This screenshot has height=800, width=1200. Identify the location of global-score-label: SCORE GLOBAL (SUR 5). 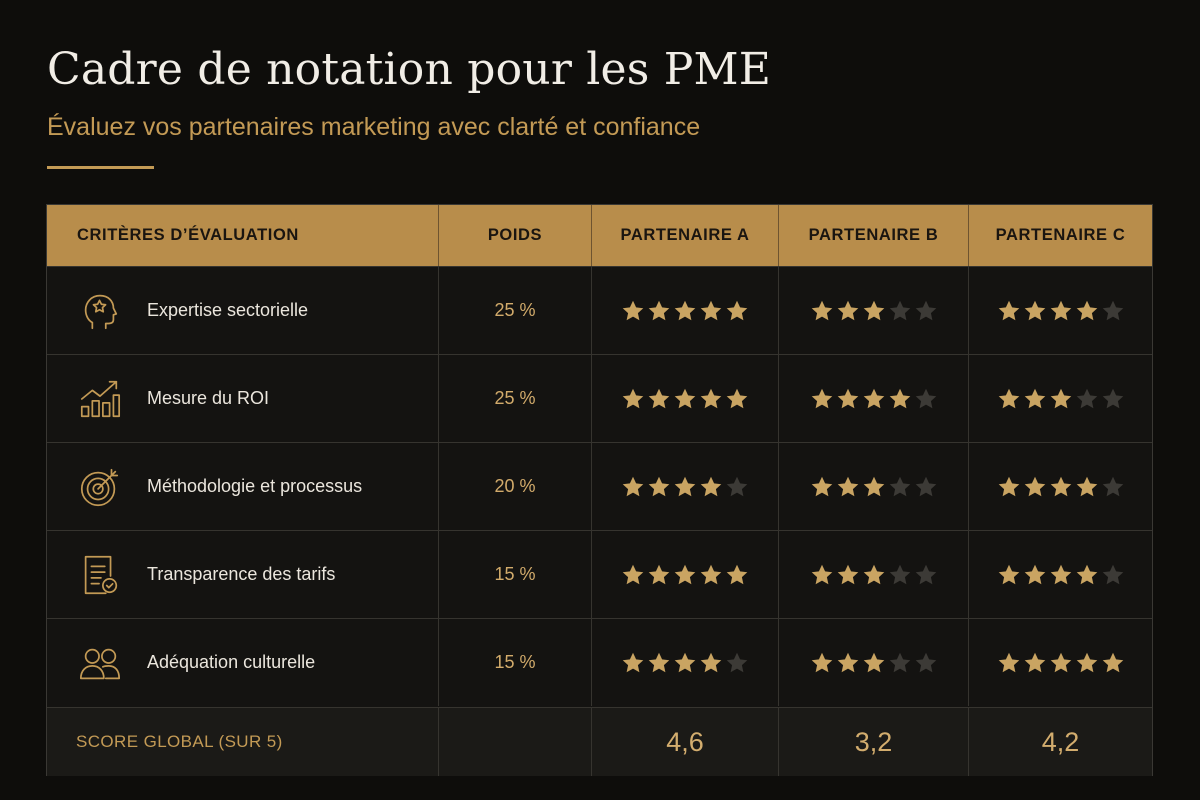
(179, 741).